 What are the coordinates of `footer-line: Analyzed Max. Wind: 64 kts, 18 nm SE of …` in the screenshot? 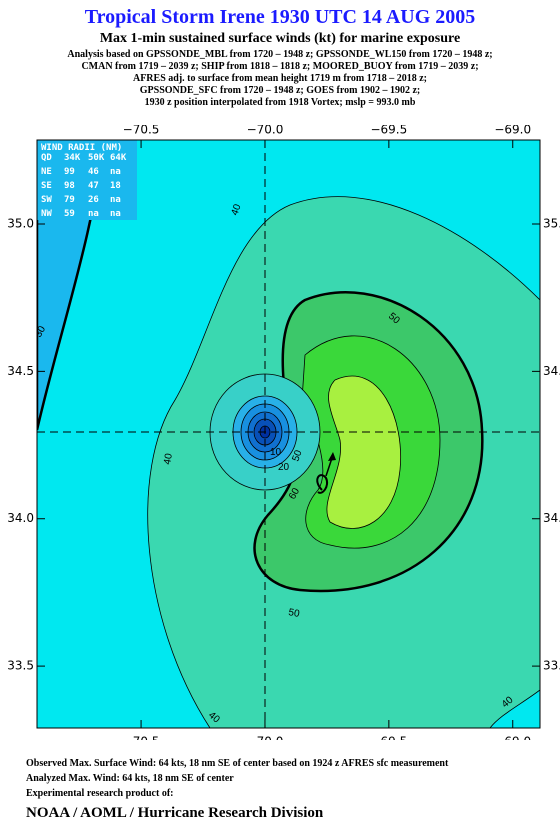 It's located at (130, 778).